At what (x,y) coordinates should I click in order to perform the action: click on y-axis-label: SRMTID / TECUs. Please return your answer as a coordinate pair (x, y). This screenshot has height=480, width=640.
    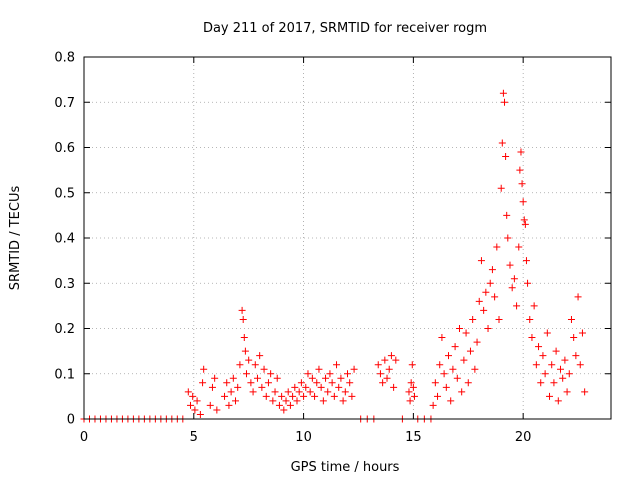
    Looking at the image, I should click on (15, 238).